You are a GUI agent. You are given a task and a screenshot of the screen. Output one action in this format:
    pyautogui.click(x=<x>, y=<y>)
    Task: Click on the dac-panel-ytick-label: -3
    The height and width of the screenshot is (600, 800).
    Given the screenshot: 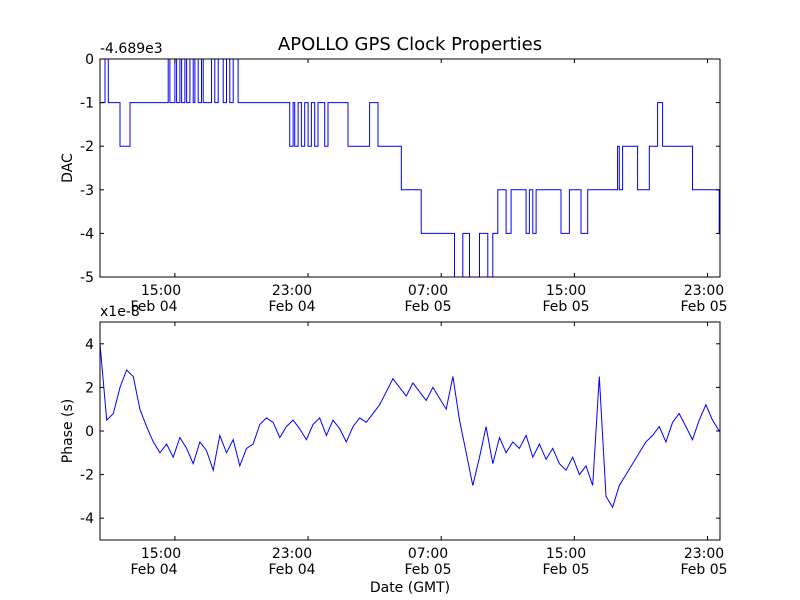 What is the action you would take?
    pyautogui.click(x=87, y=191)
    